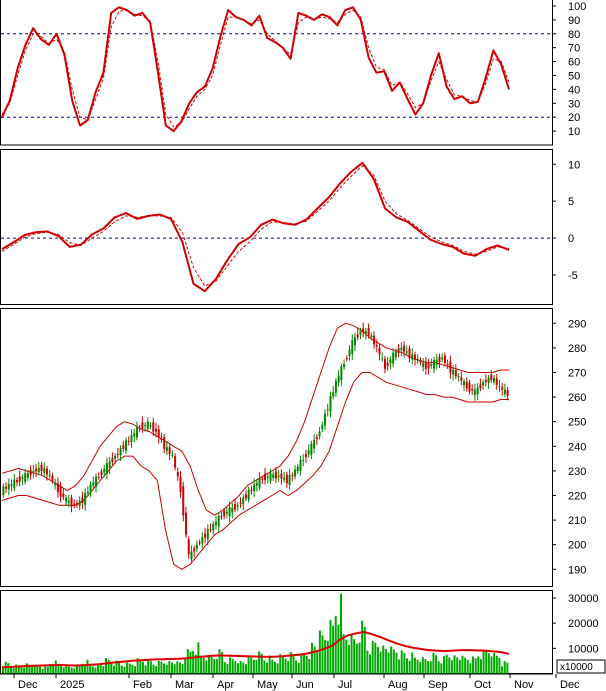 Image resolution: width=606 pixels, height=691 pixels. I want to click on y-tick-label: 70, so click(574, 49).